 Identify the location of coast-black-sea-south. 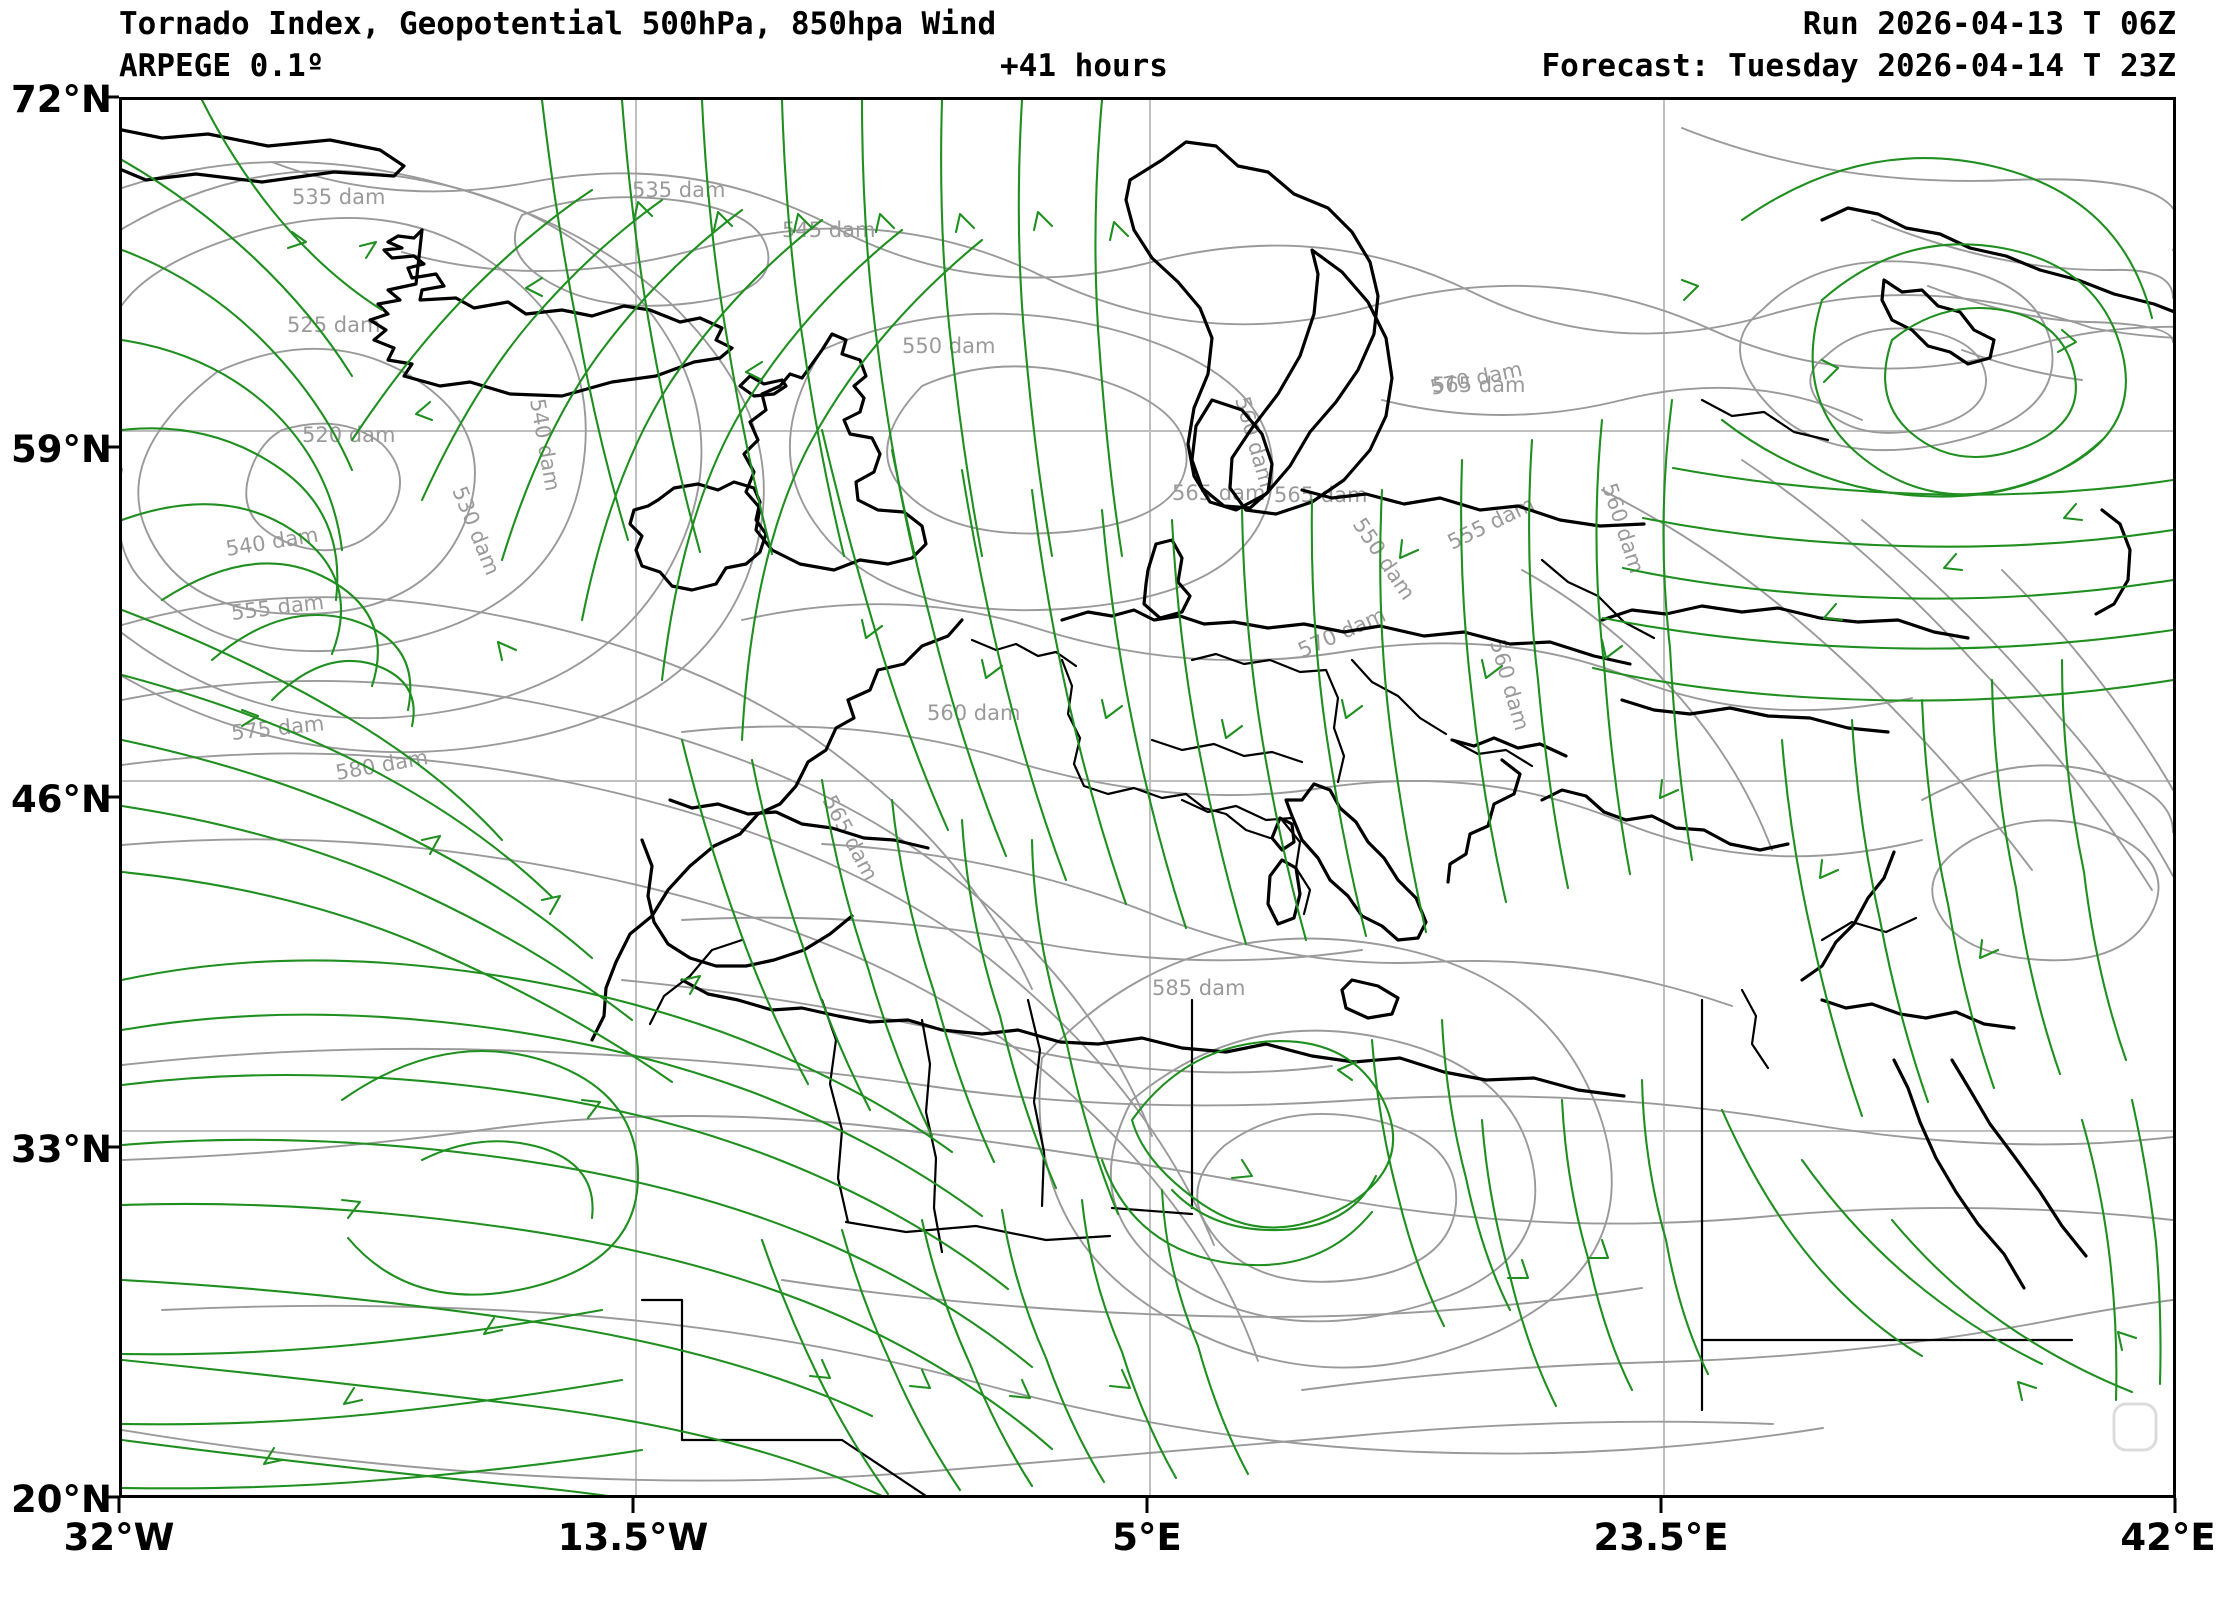
(1755, 716).